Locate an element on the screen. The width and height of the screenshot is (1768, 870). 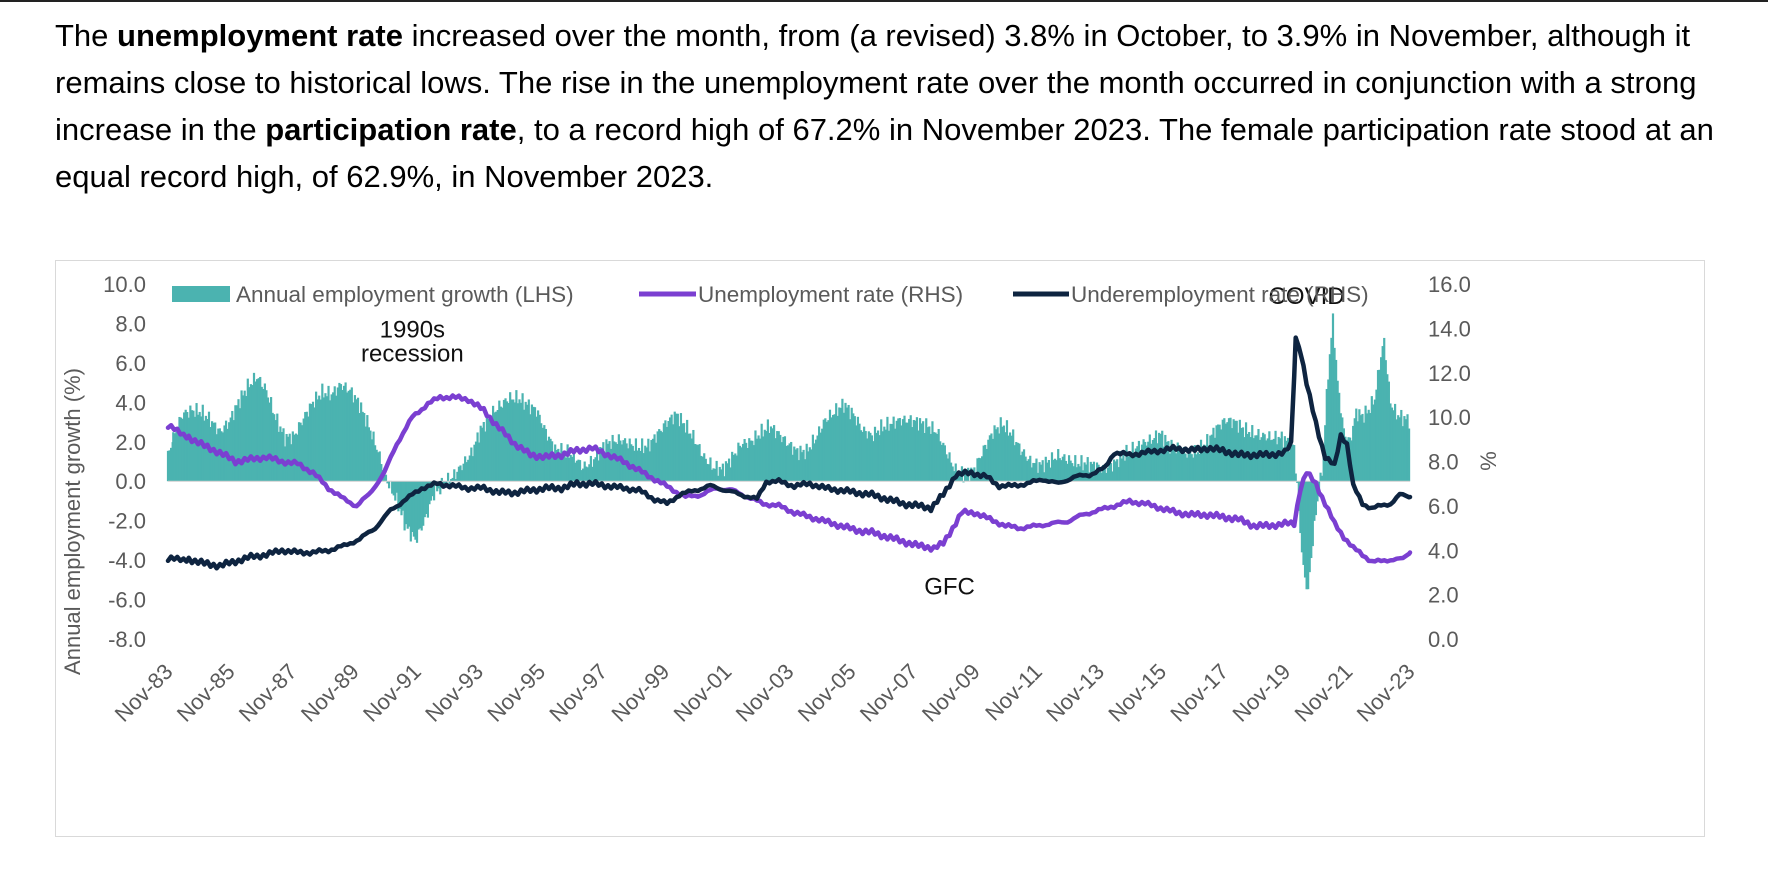
x-tick-label: Nov-05 is located at coordinates (827, 693).